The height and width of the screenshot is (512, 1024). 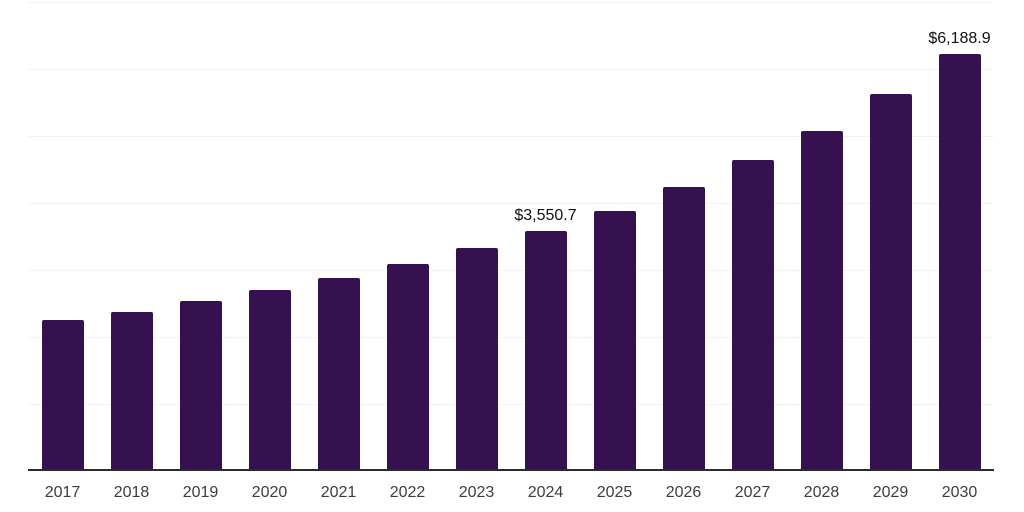 What do you see at coordinates (338, 373) in the screenshot?
I see `bar-2021` at bounding box center [338, 373].